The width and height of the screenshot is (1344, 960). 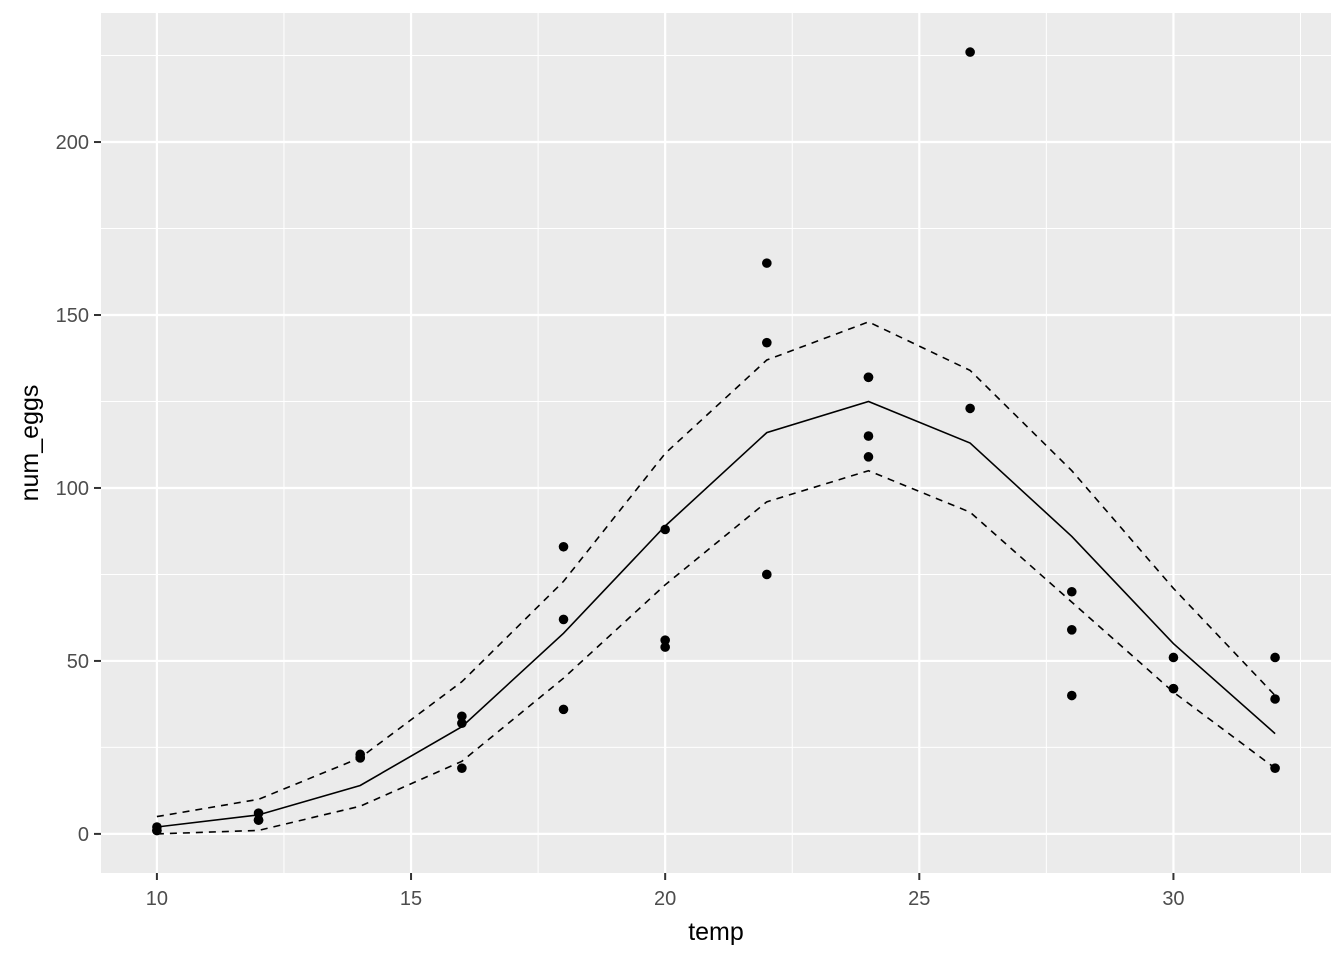 I want to click on x-tick-label: 20, so click(x=665, y=899).